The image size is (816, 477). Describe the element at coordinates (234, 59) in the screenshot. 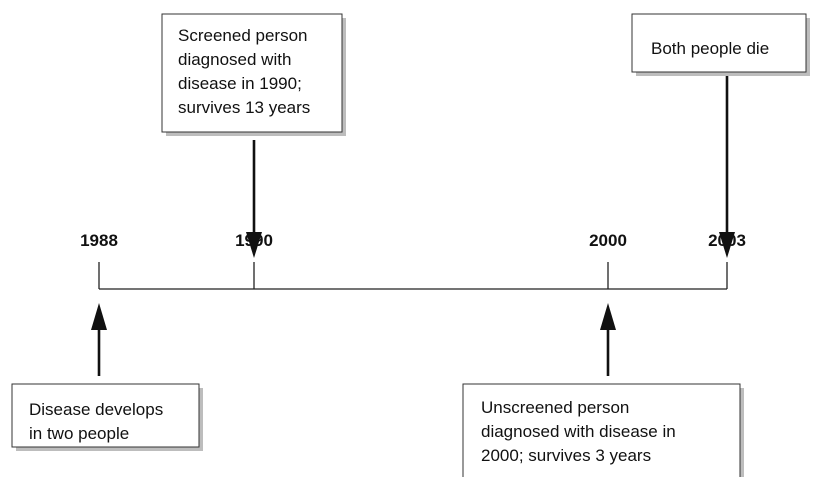

I see `box-text: diagnosed with` at that location.